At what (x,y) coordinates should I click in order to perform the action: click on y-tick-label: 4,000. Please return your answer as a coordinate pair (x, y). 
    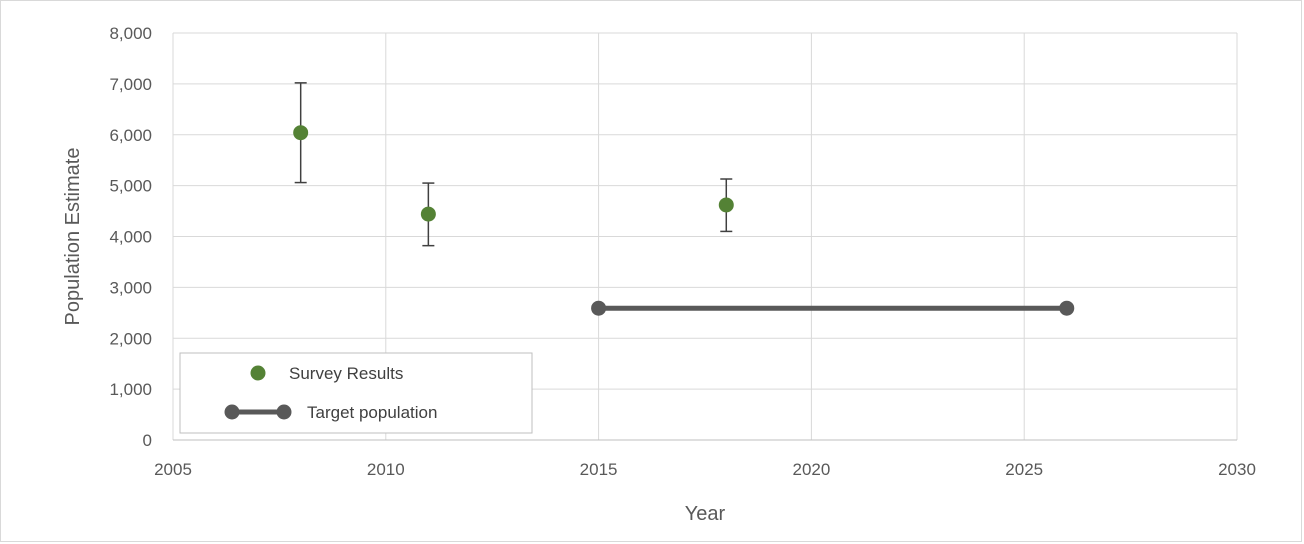
    Looking at the image, I should click on (130, 237).